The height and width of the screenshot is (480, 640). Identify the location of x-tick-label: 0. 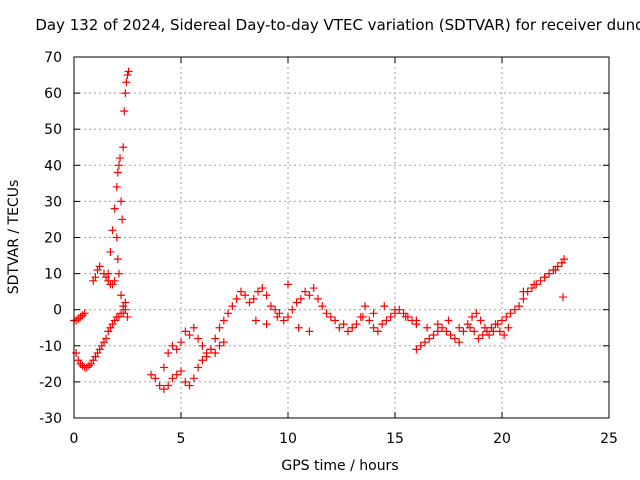
(74, 439).